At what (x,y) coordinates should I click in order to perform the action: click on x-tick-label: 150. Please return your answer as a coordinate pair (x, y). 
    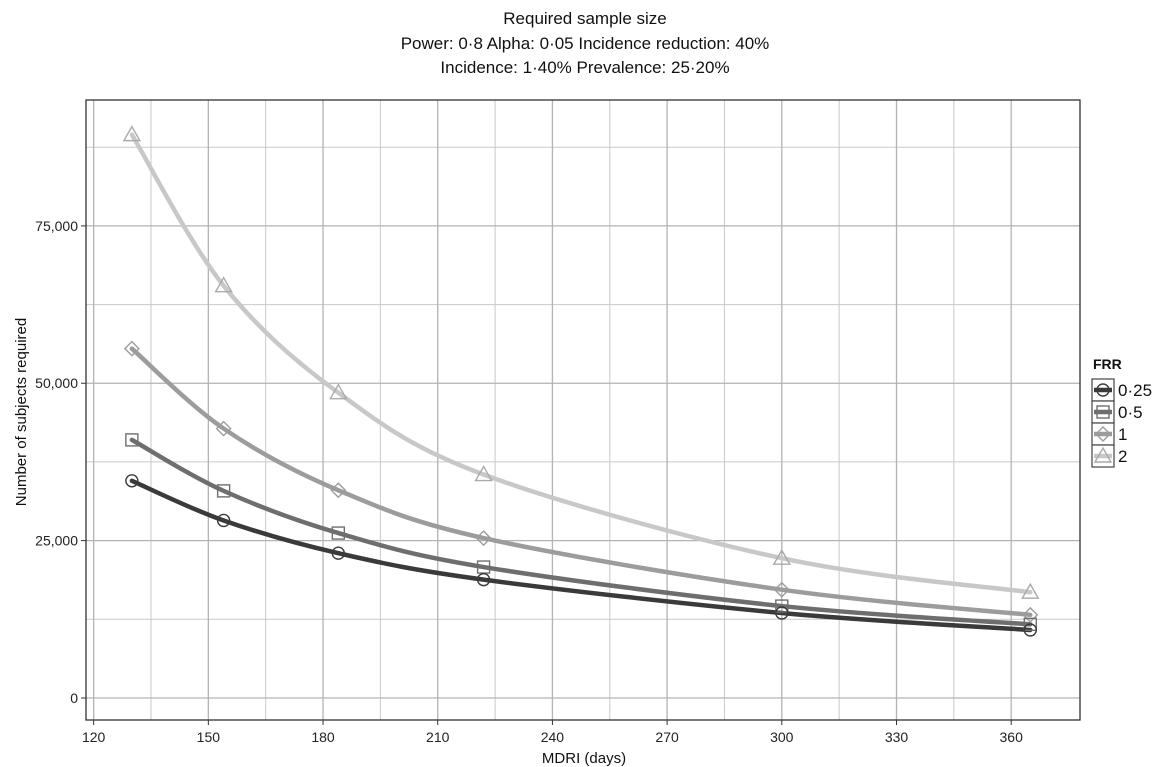
    Looking at the image, I should click on (209, 737).